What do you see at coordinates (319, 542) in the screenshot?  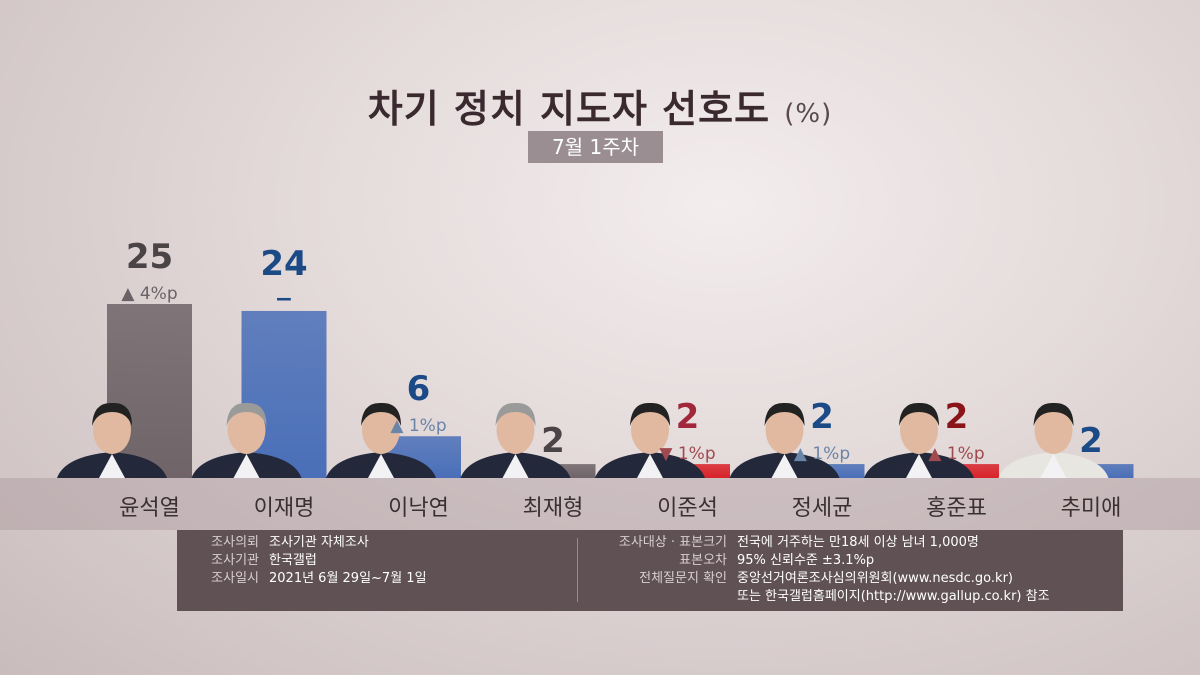 I see `footnote-value: 조사기관 자체조사` at bounding box center [319, 542].